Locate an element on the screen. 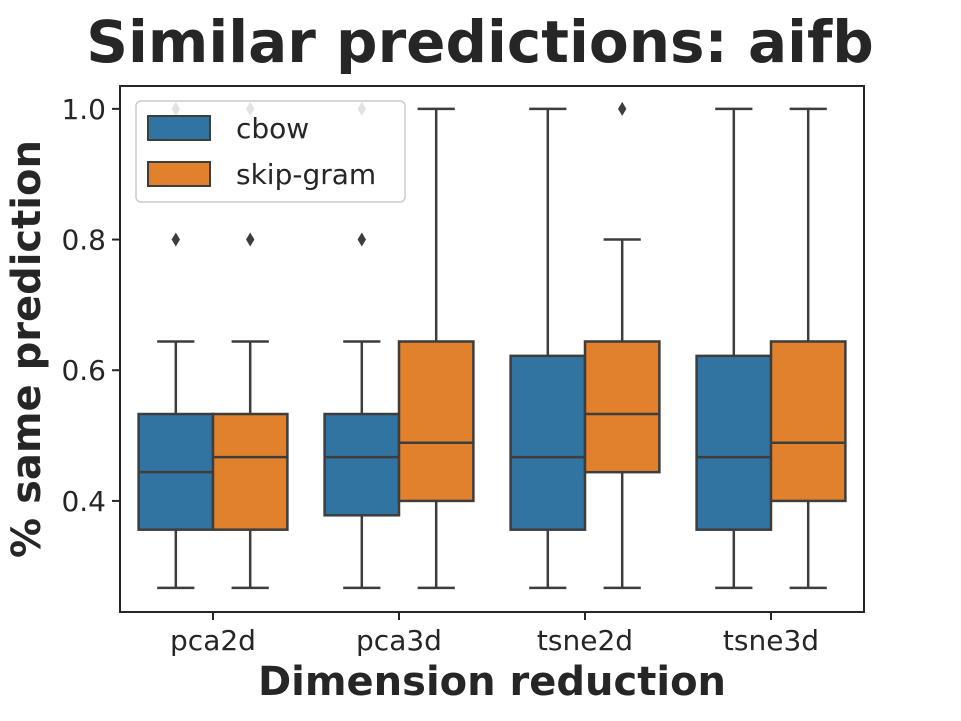  x-tick-label: tsne2d is located at coordinates (585, 640).